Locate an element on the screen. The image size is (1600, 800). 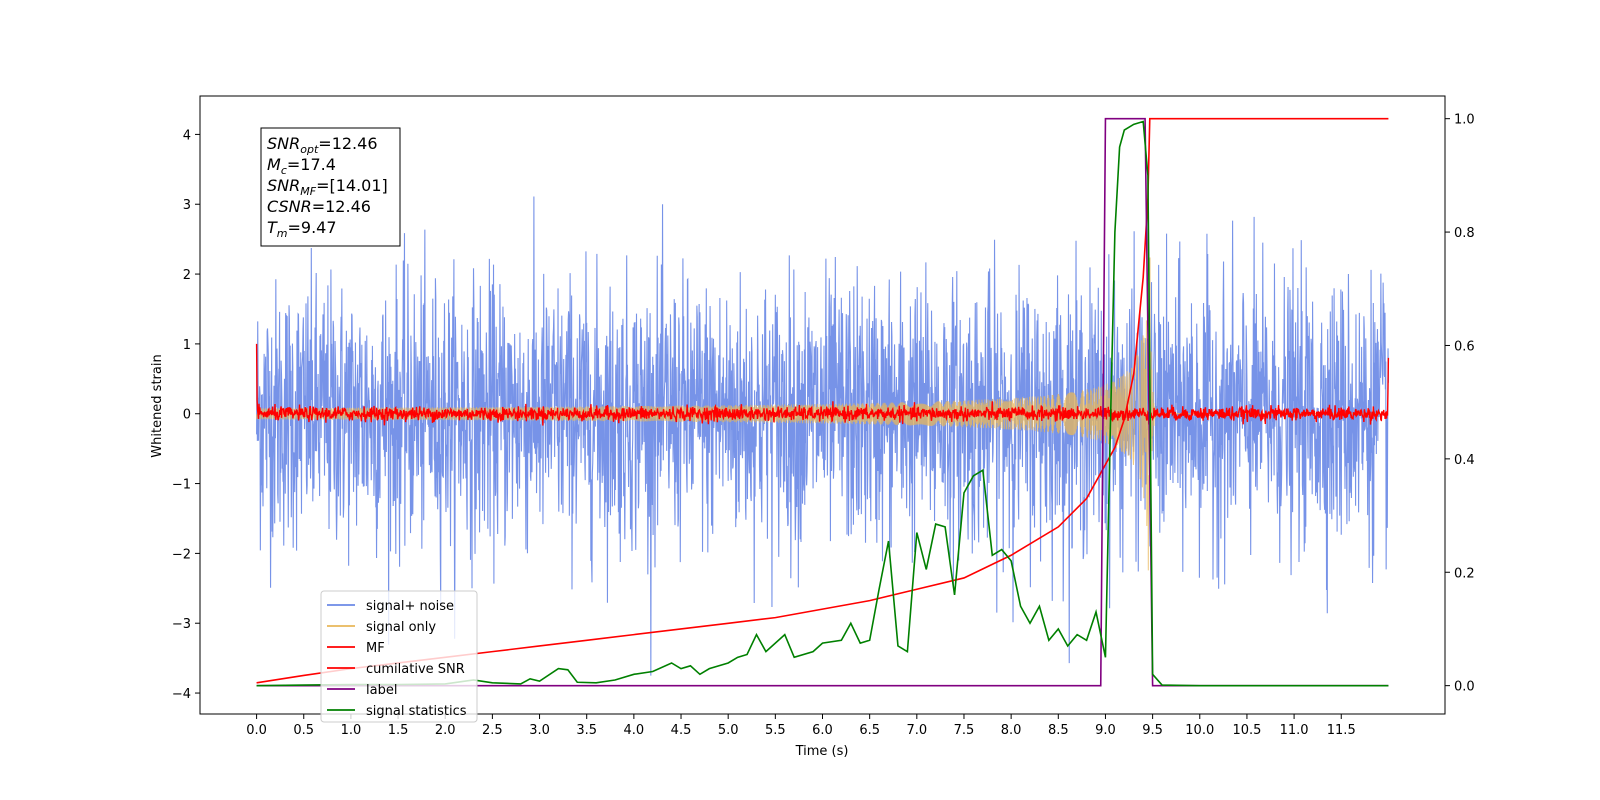
x-tick-label: 5.0 is located at coordinates (728, 730).